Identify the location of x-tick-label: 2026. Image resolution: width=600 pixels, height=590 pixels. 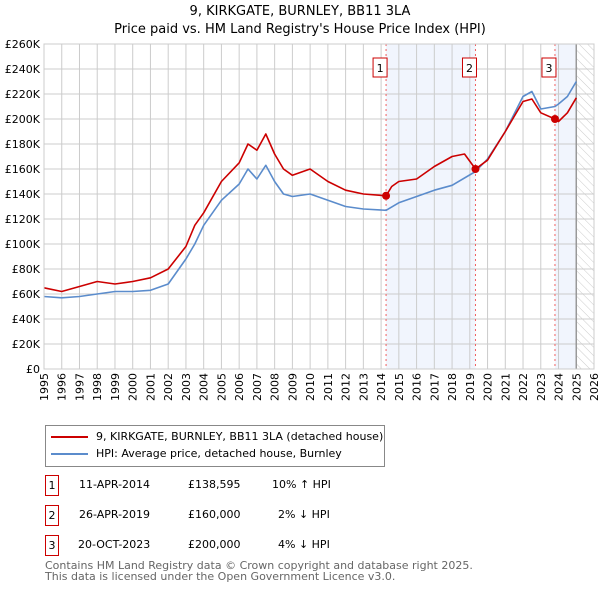
(594, 387).